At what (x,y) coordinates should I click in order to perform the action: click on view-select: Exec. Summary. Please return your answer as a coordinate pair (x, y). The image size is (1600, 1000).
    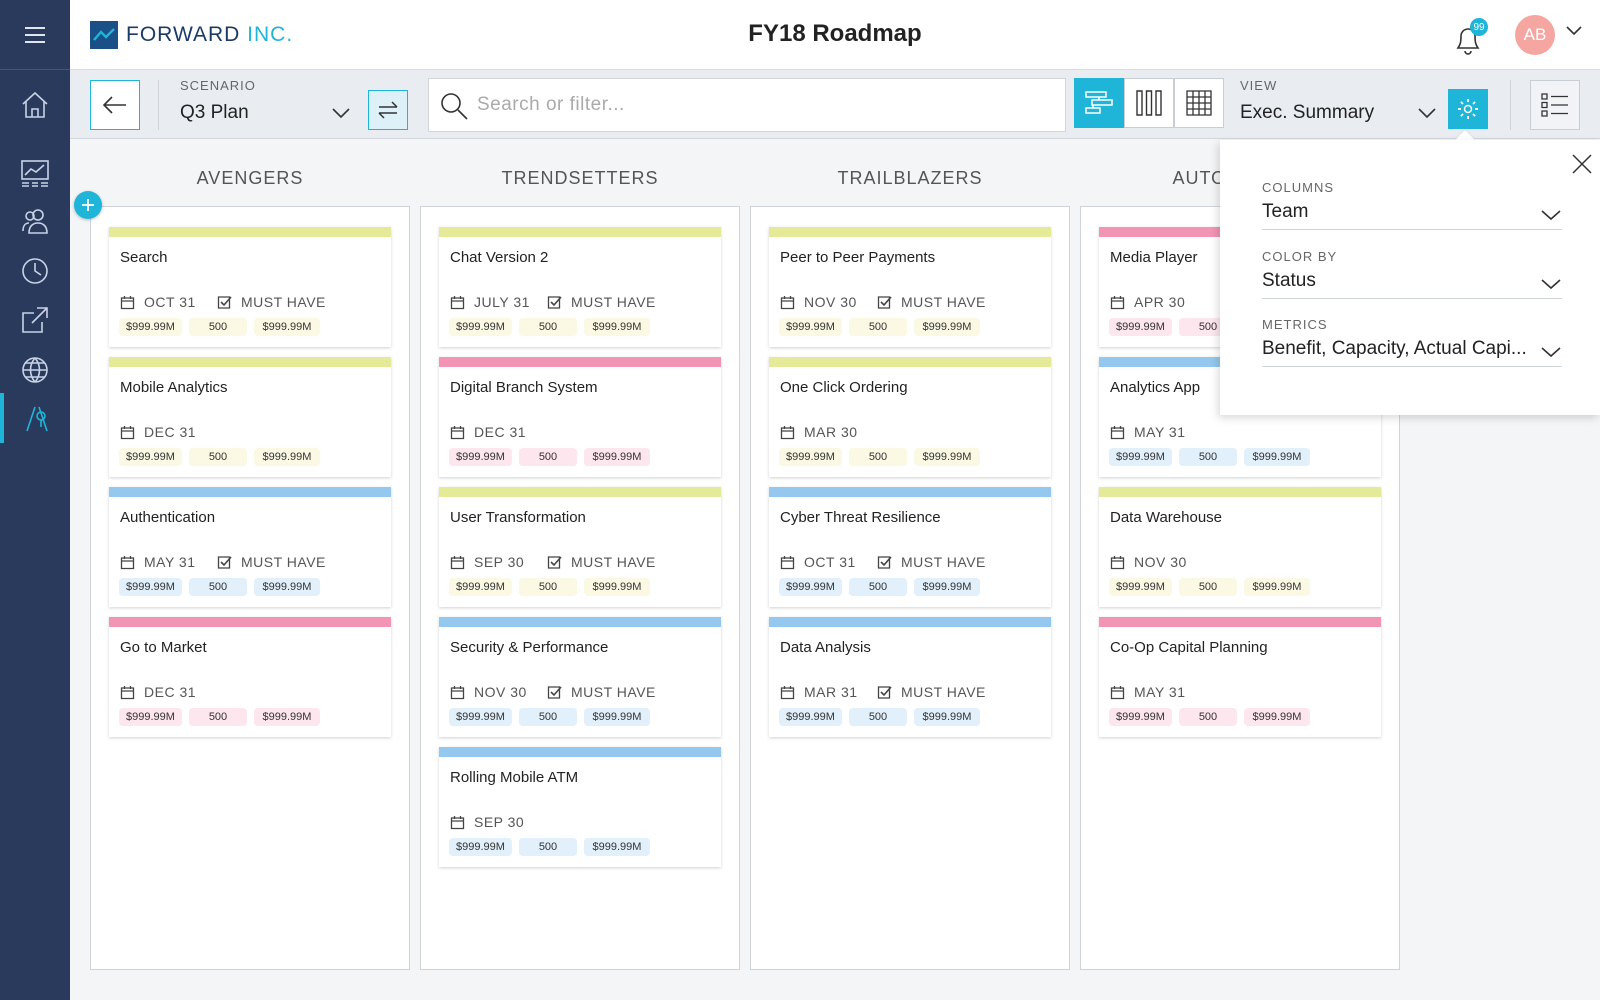
    Looking at the image, I should click on (1307, 112).